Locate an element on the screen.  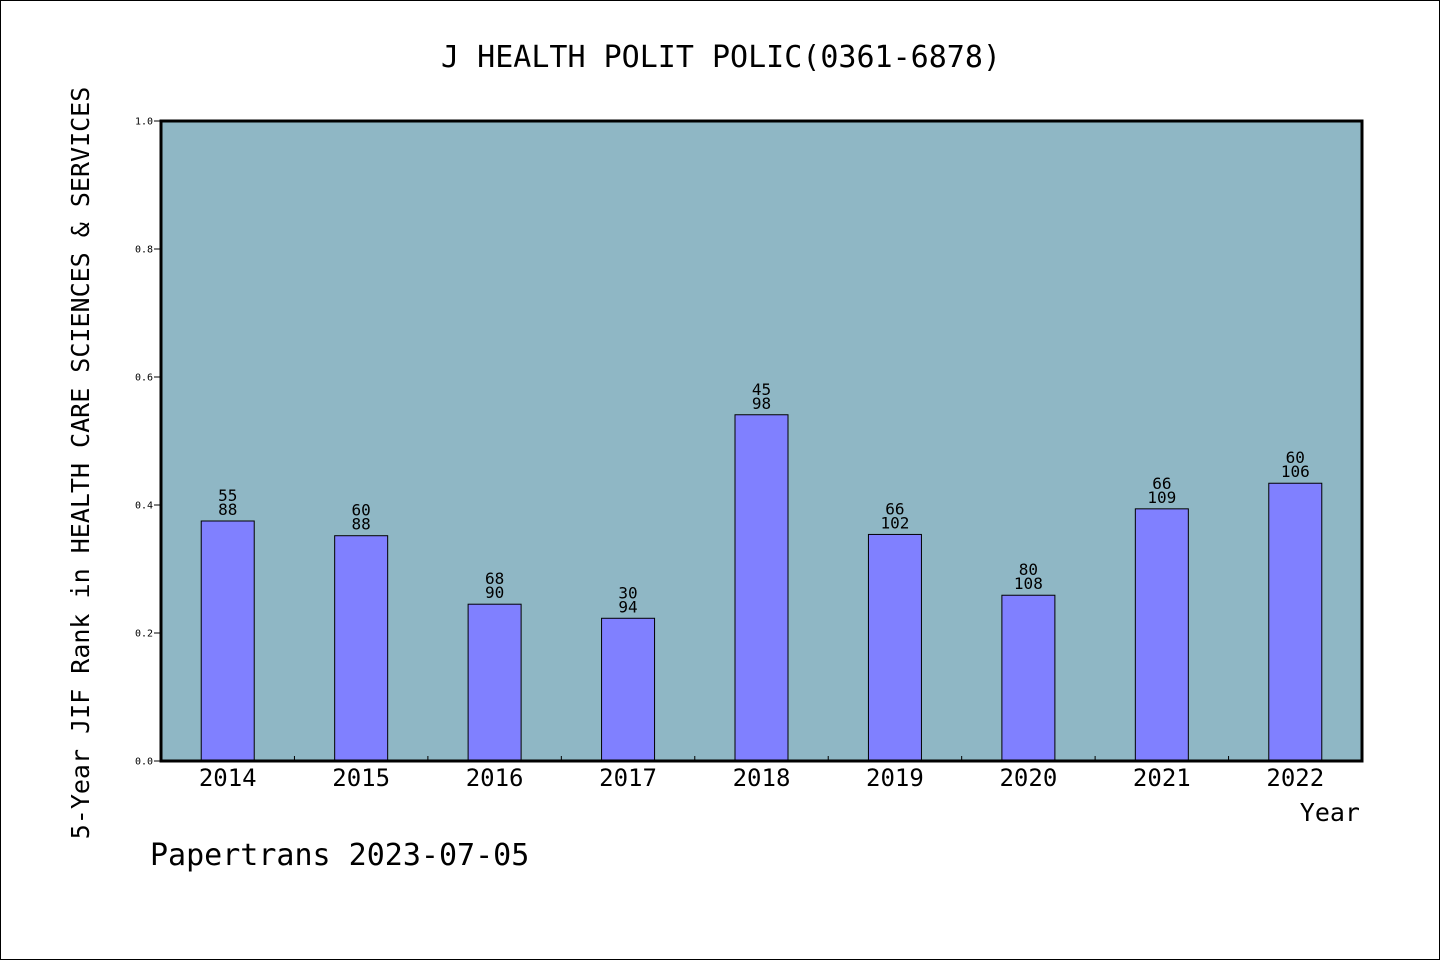
bar-2019 is located at coordinates (894, 647).